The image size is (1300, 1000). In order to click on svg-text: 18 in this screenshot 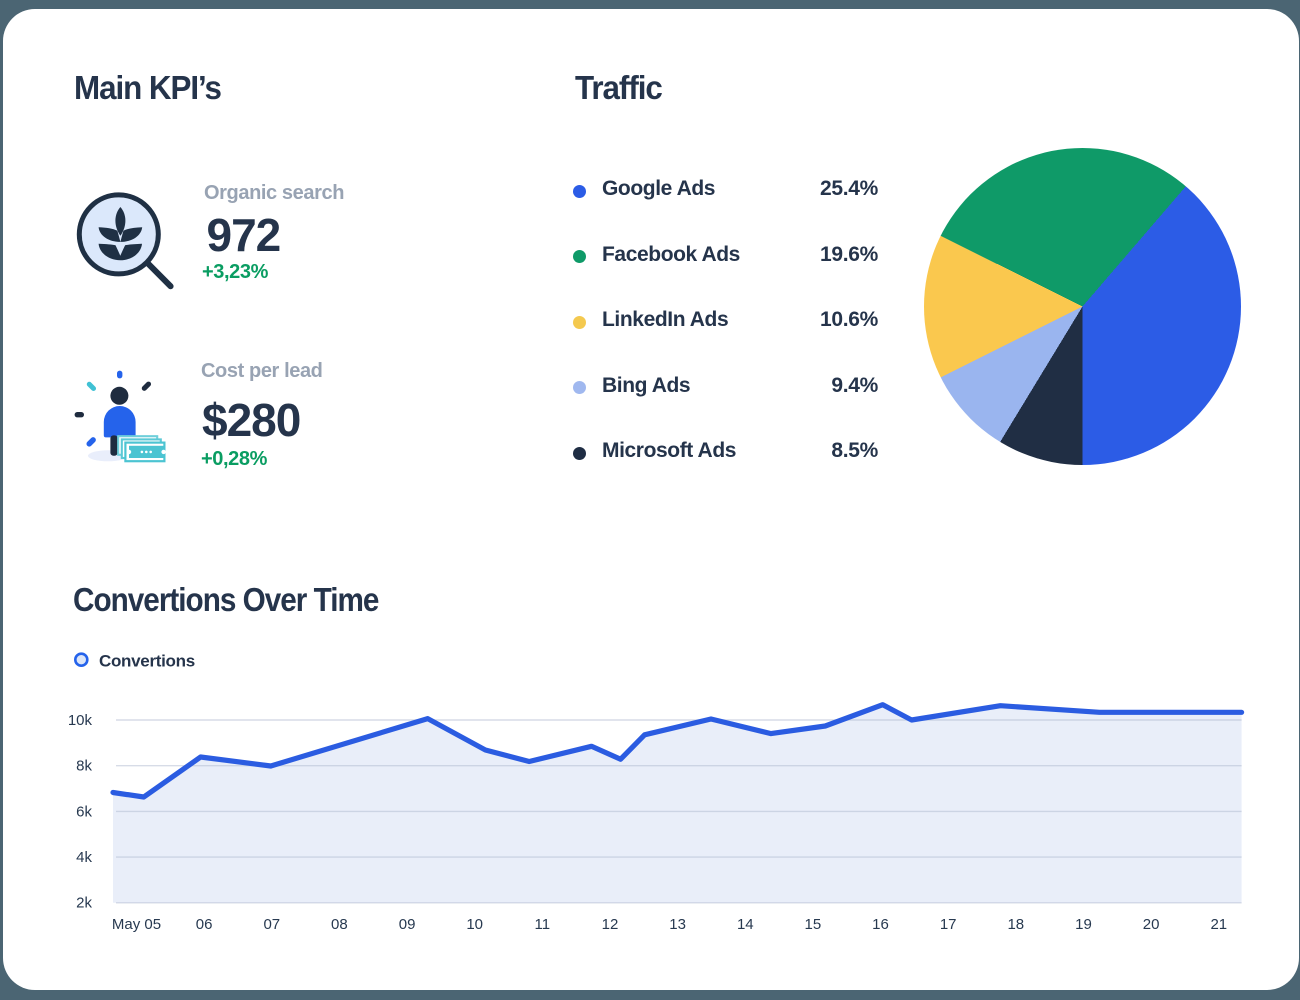, I will do `click(1015, 924)`.